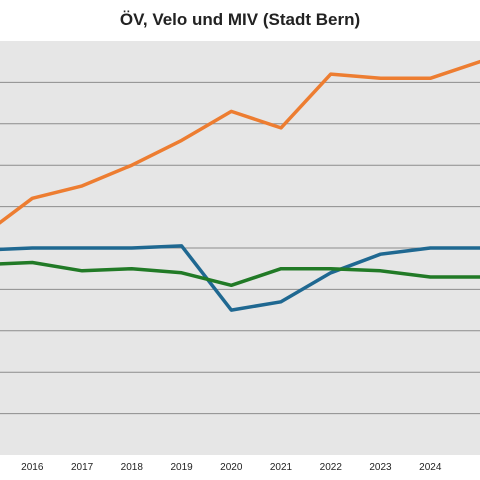  I want to click on x-tick-label: 2020, so click(231, 467).